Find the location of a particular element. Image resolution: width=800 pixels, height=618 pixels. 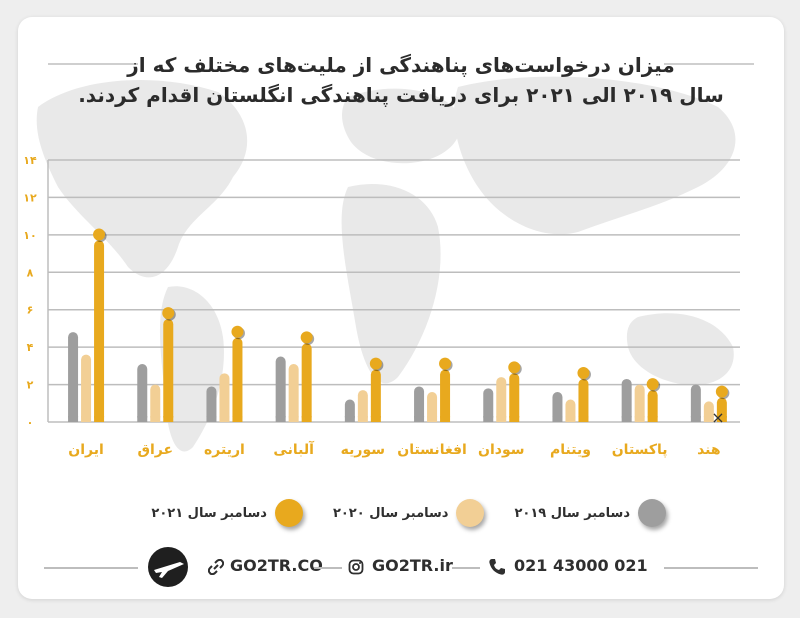

legend-item-2019: دسامبر سال ۲۰۱۹ is located at coordinates (590, 513).